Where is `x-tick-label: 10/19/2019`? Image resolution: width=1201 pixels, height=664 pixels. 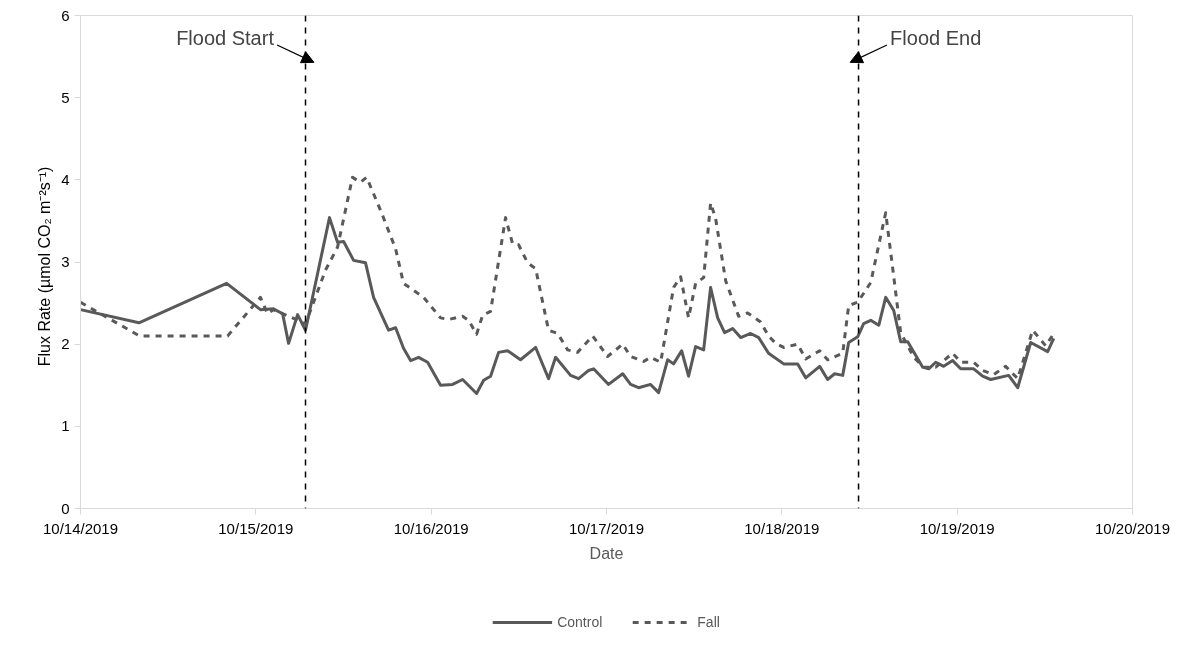
x-tick-label: 10/19/2019 is located at coordinates (957, 528).